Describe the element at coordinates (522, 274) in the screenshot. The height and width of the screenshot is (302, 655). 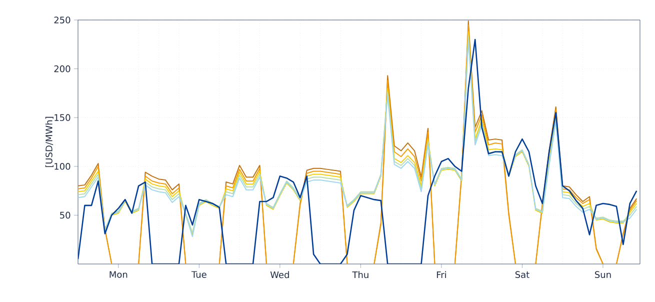
I see `x-tick-label: Sat` at that location.